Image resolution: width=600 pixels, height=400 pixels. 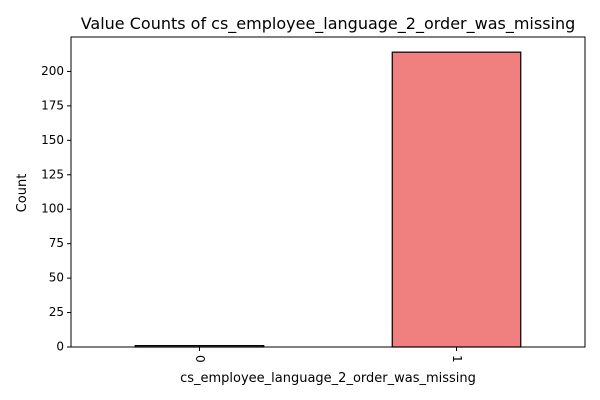 What do you see at coordinates (200, 359) in the screenshot?
I see `x-tick-label: 0` at bounding box center [200, 359].